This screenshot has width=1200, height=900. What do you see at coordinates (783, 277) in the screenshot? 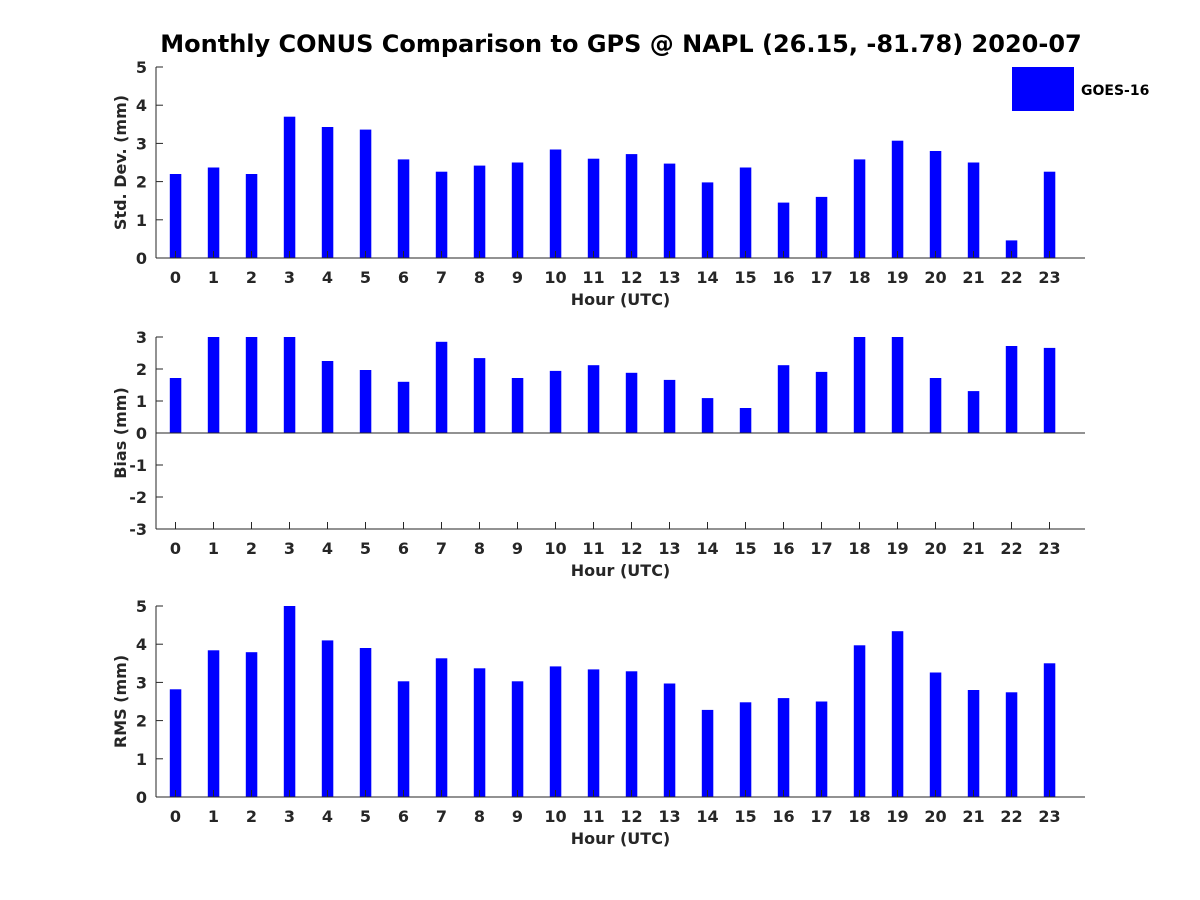
I see `x-tick-label-1-16: 16` at bounding box center [783, 277].